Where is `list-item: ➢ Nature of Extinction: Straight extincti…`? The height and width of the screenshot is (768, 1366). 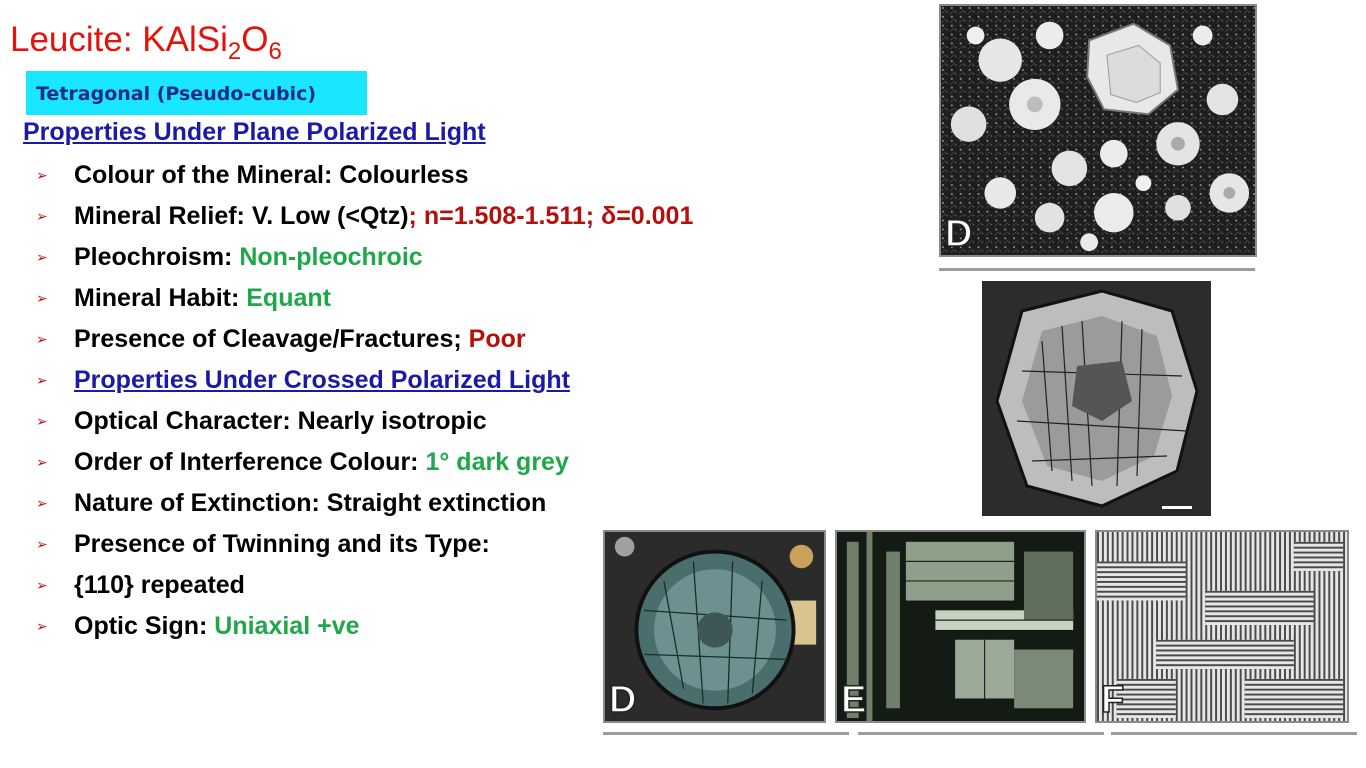
list-item: ➢ Nature of Extinction: Straight extincti… is located at coordinates (364, 503).